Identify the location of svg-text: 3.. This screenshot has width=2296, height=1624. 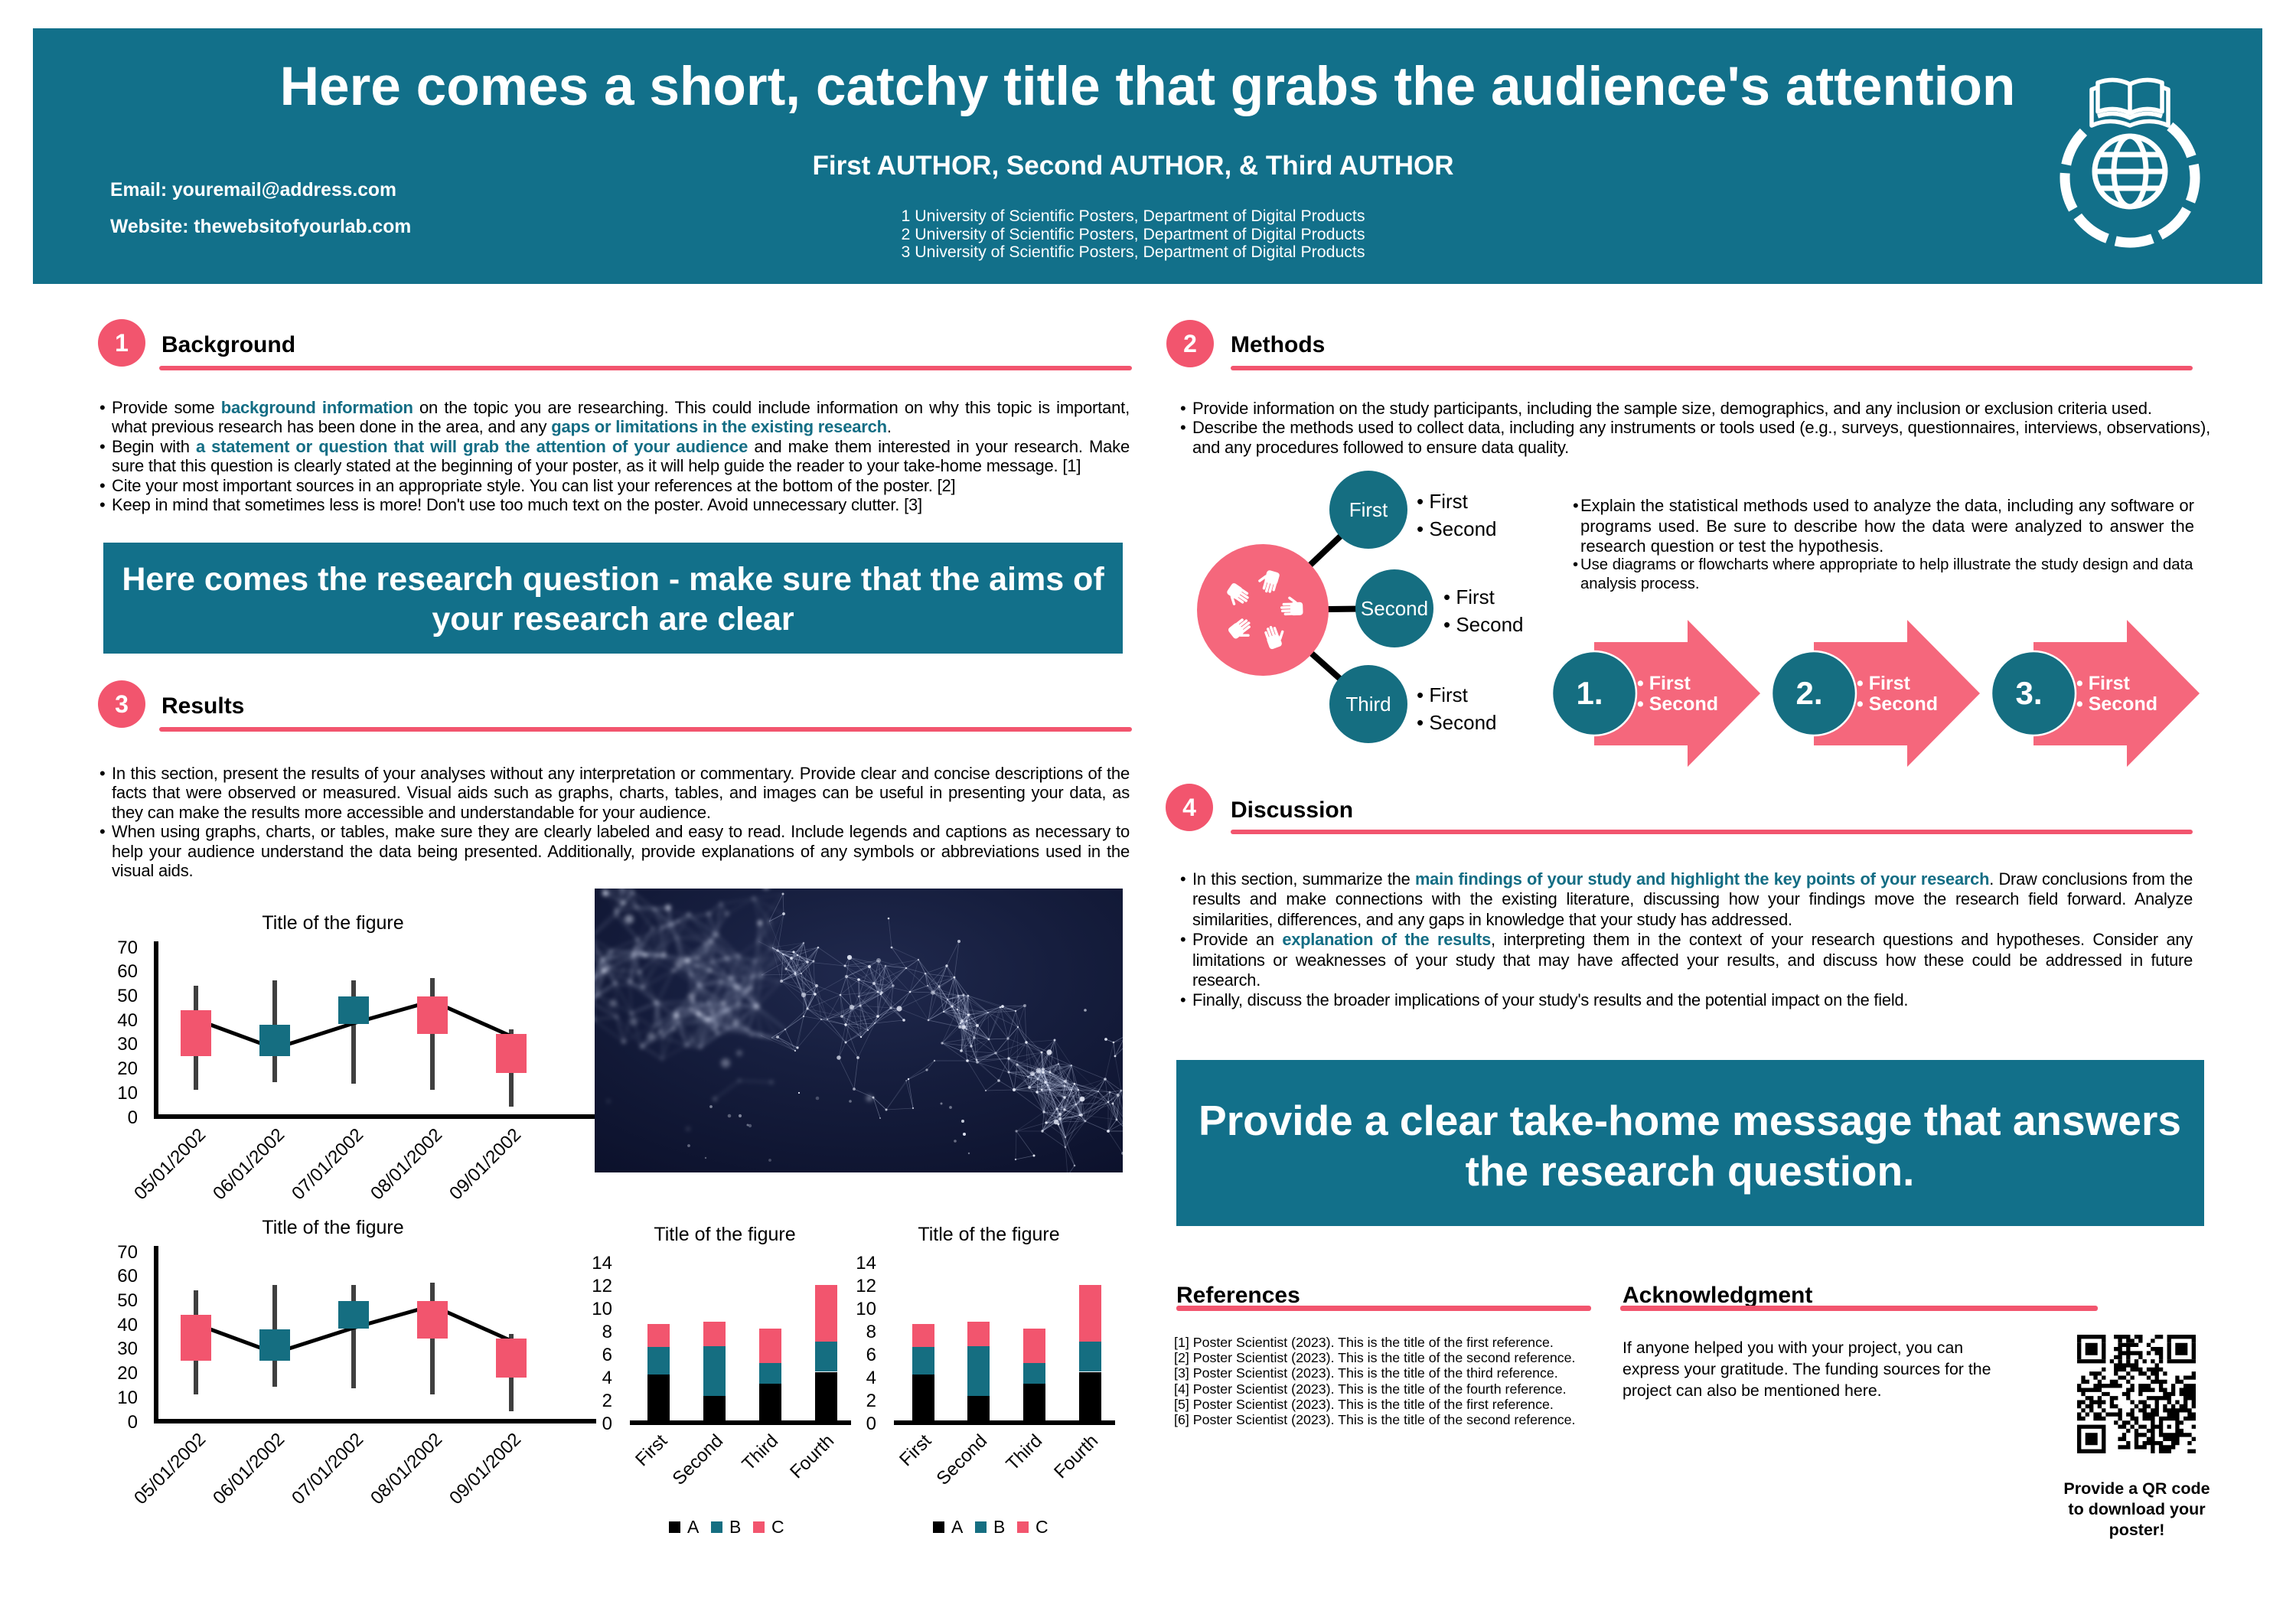
(2028, 693).